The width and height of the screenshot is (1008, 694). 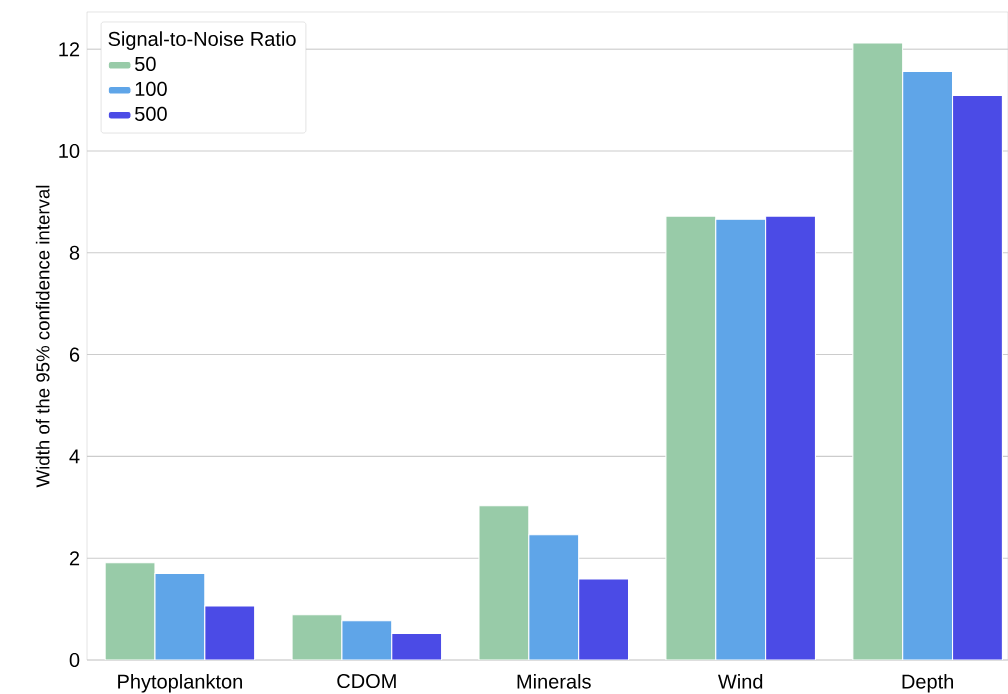 What do you see at coordinates (74, 456) in the screenshot?
I see `y-tick-label: 4` at bounding box center [74, 456].